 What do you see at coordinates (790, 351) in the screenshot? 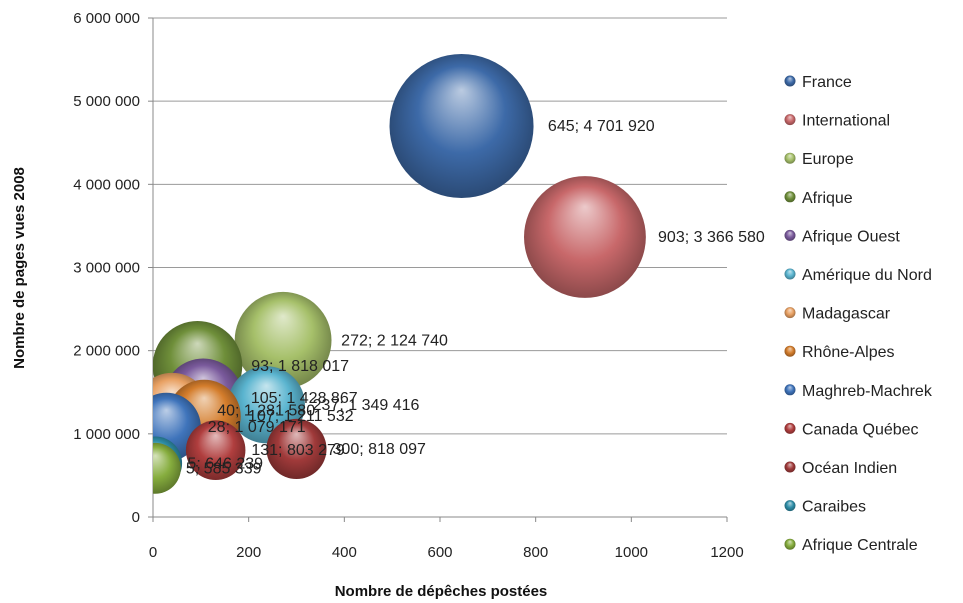
I see `legend-marker-rhone-alpes` at bounding box center [790, 351].